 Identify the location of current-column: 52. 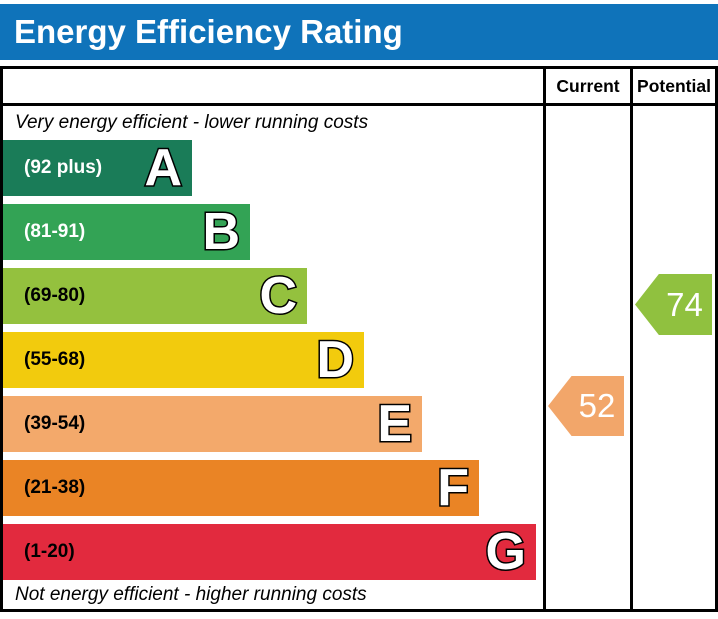
(586, 357).